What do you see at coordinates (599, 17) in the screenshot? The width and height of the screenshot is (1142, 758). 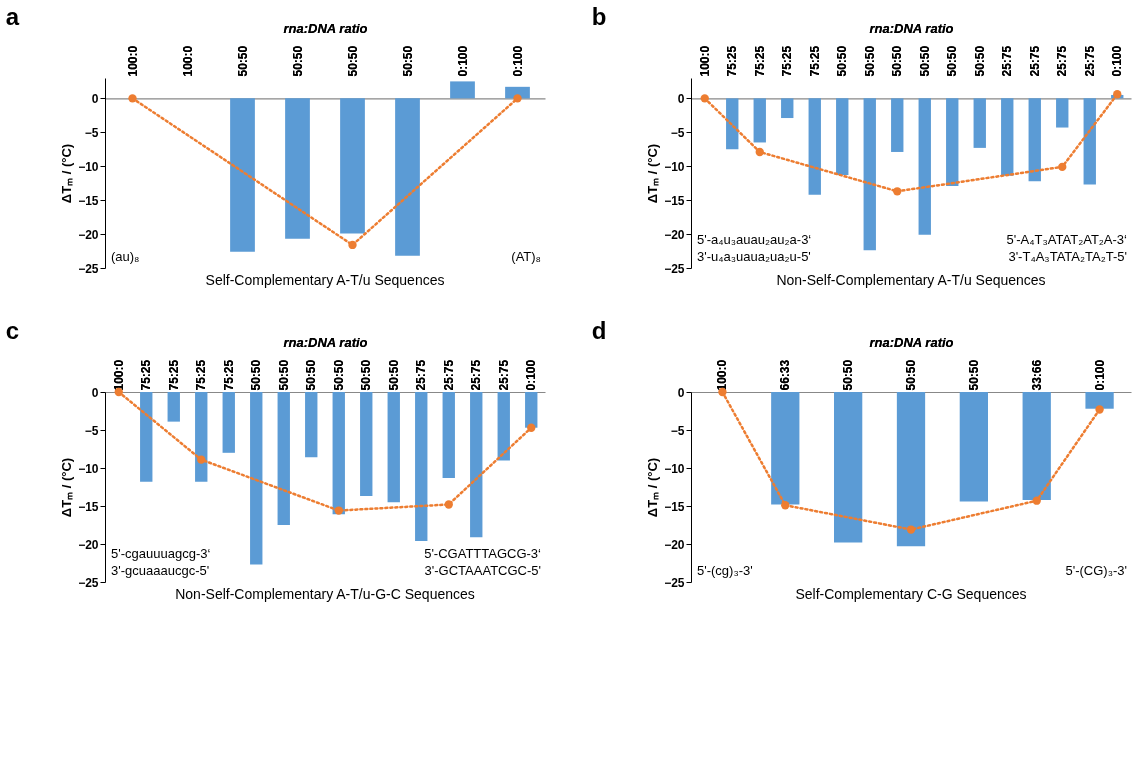 I see `chart-title: b` at bounding box center [599, 17].